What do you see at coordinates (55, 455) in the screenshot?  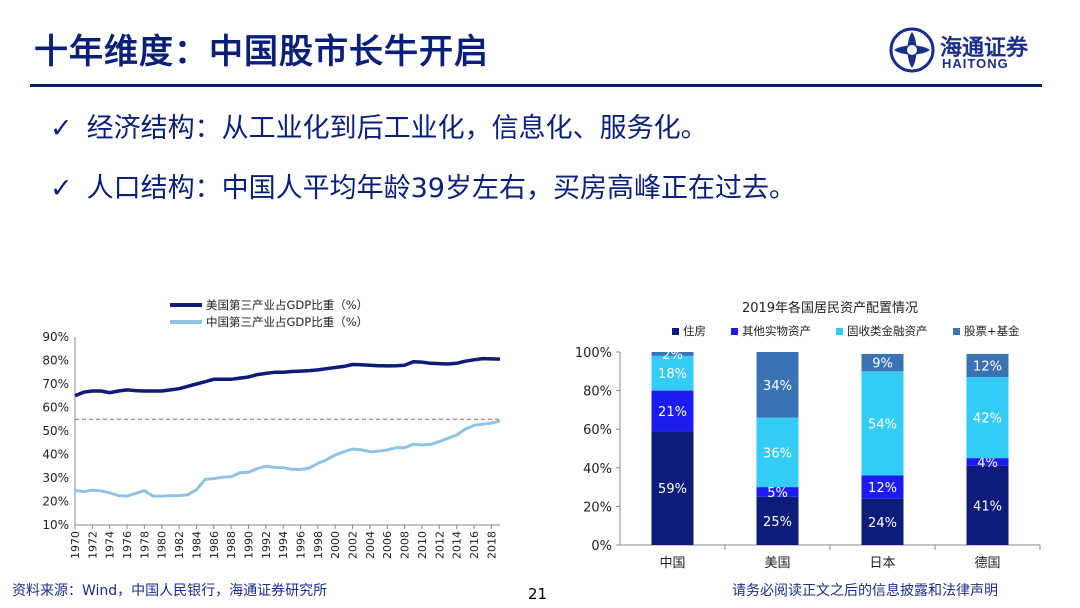 I see `y-tick-label: 40%` at bounding box center [55, 455].